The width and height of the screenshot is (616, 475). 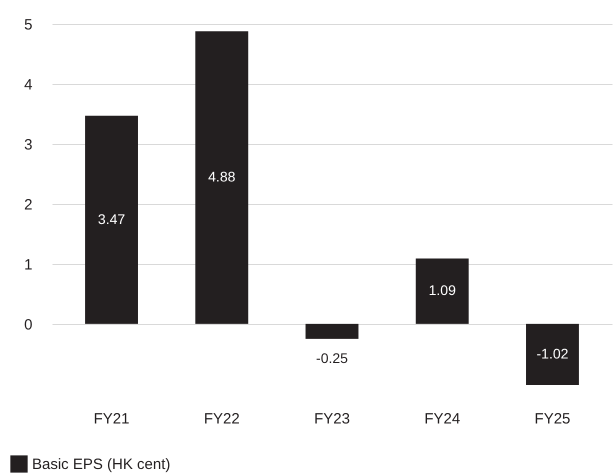 What do you see at coordinates (112, 419) in the screenshot?
I see `x-tick-label: FY21` at bounding box center [112, 419].